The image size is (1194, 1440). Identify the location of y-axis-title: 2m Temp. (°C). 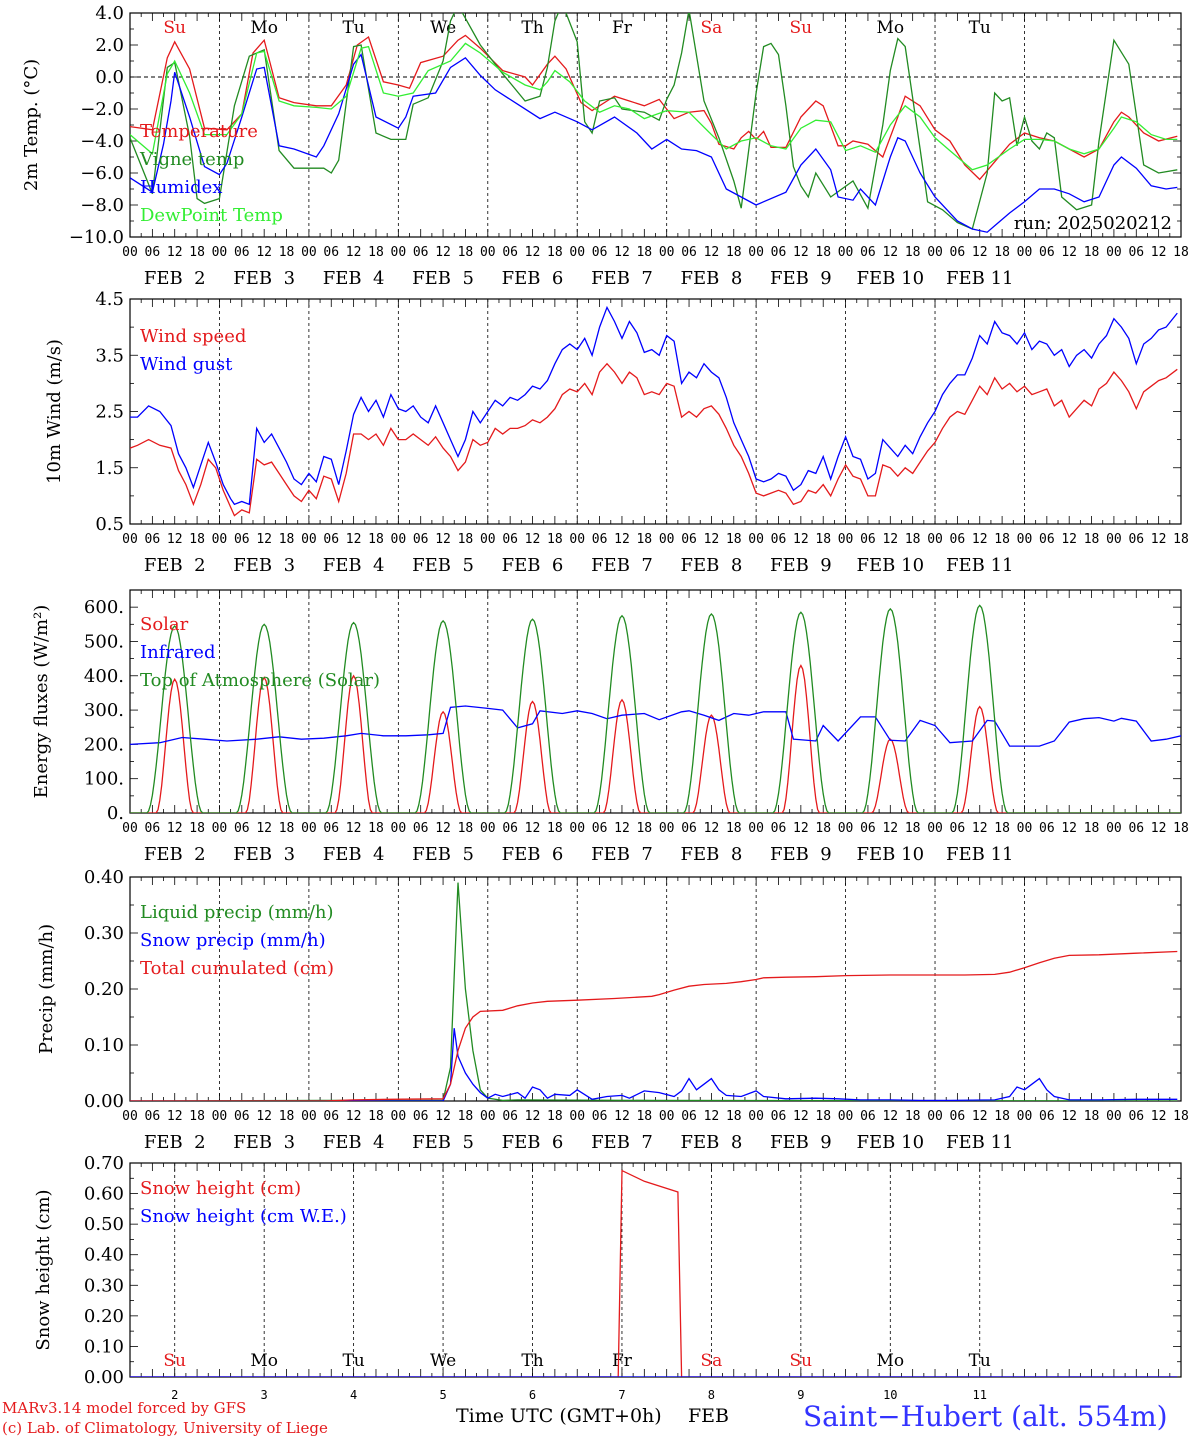
(31, 125).